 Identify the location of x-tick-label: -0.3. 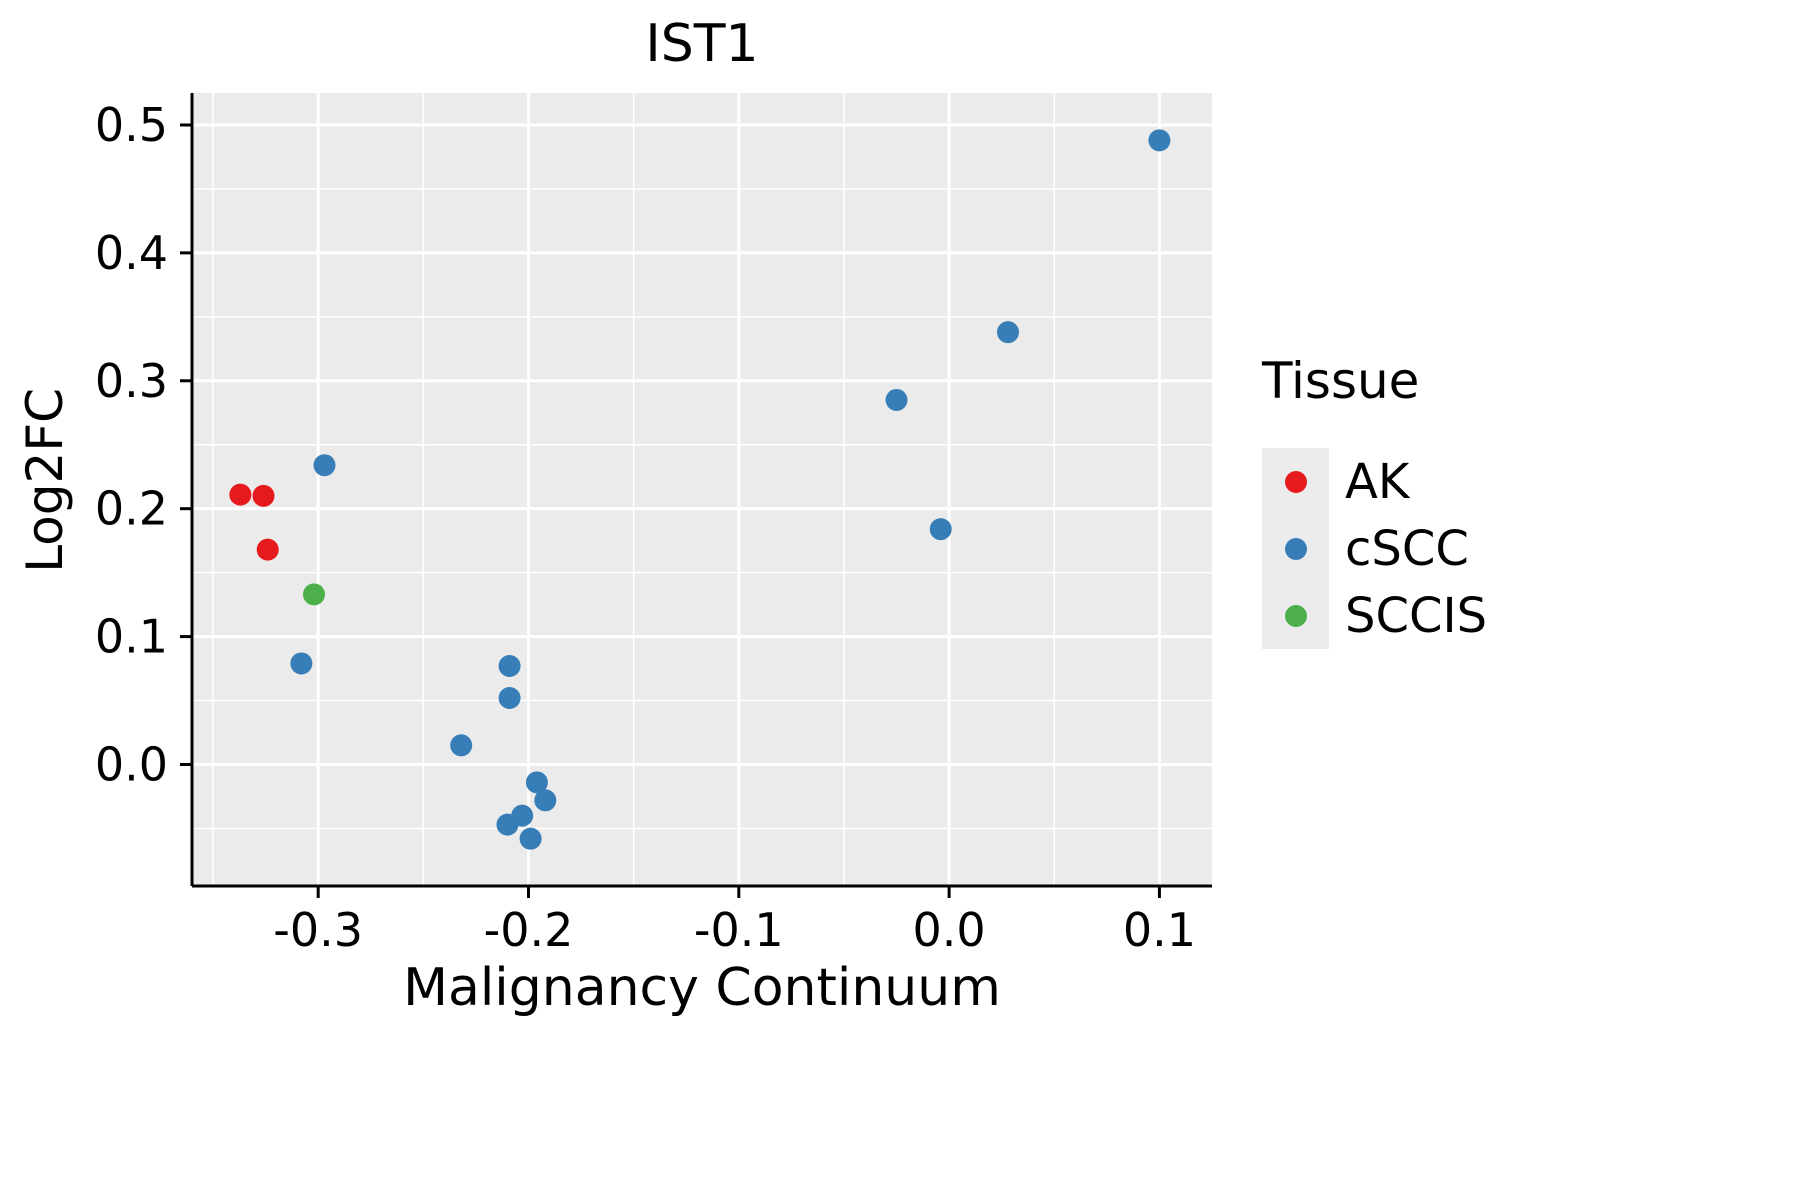
(318, 930).